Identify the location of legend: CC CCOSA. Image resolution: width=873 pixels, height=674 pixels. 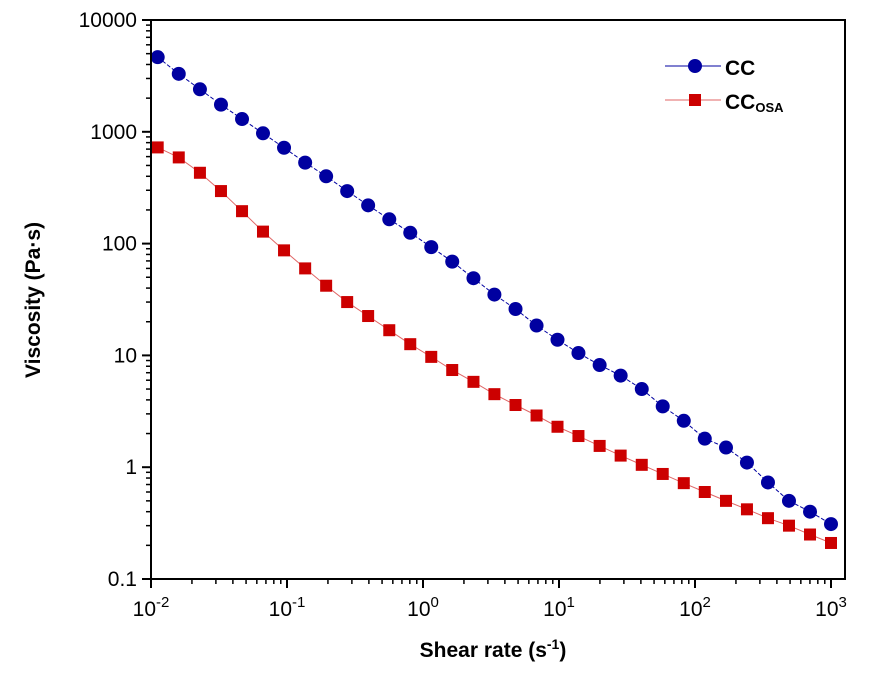
(724, 86).